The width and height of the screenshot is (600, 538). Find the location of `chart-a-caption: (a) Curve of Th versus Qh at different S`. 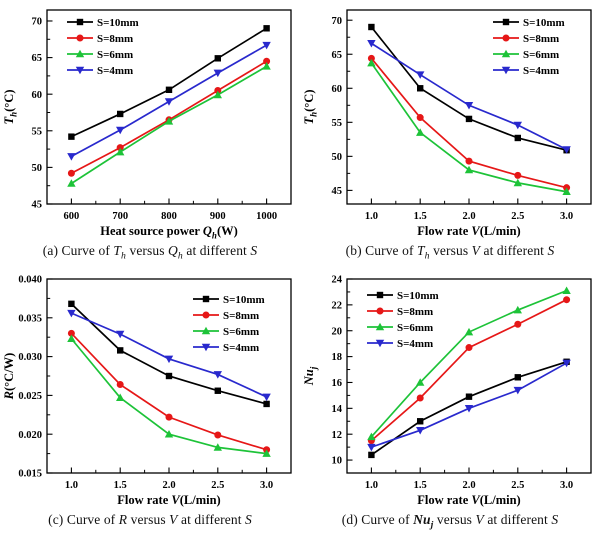

chart-a-caption: (a) Curve of Th versus Qh at different S is located at coordinates (150, 252).